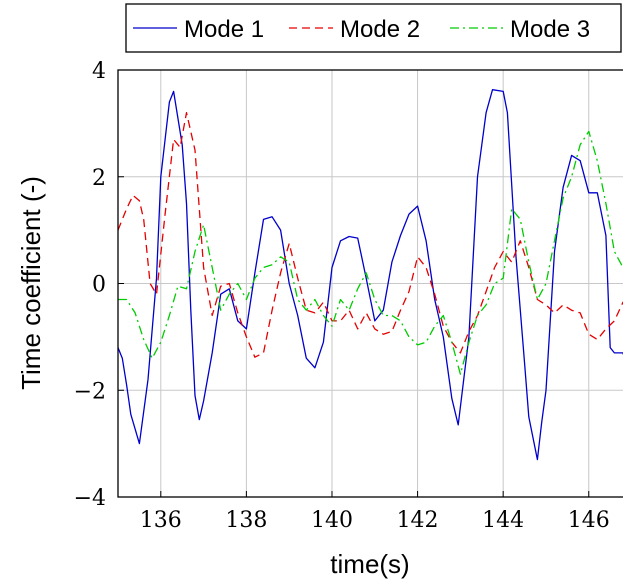 The width and height of the screenshot is (623, 585). I want to click on x-tick-label: 146, so click(589, 520).